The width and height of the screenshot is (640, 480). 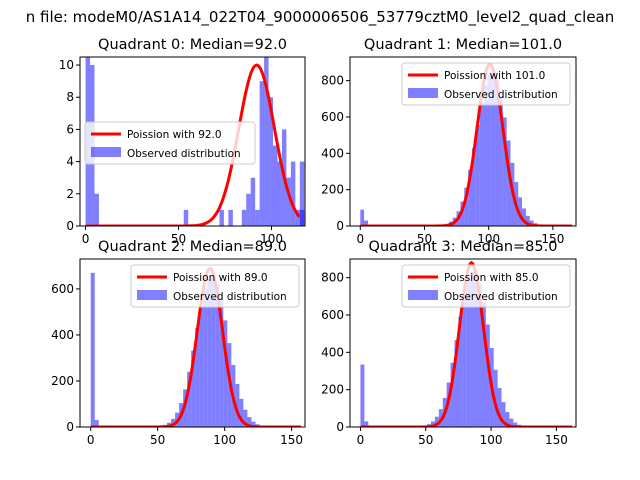 I want to click on legend-fit-label: Poission with 85.0, so click(x=491, y=278).